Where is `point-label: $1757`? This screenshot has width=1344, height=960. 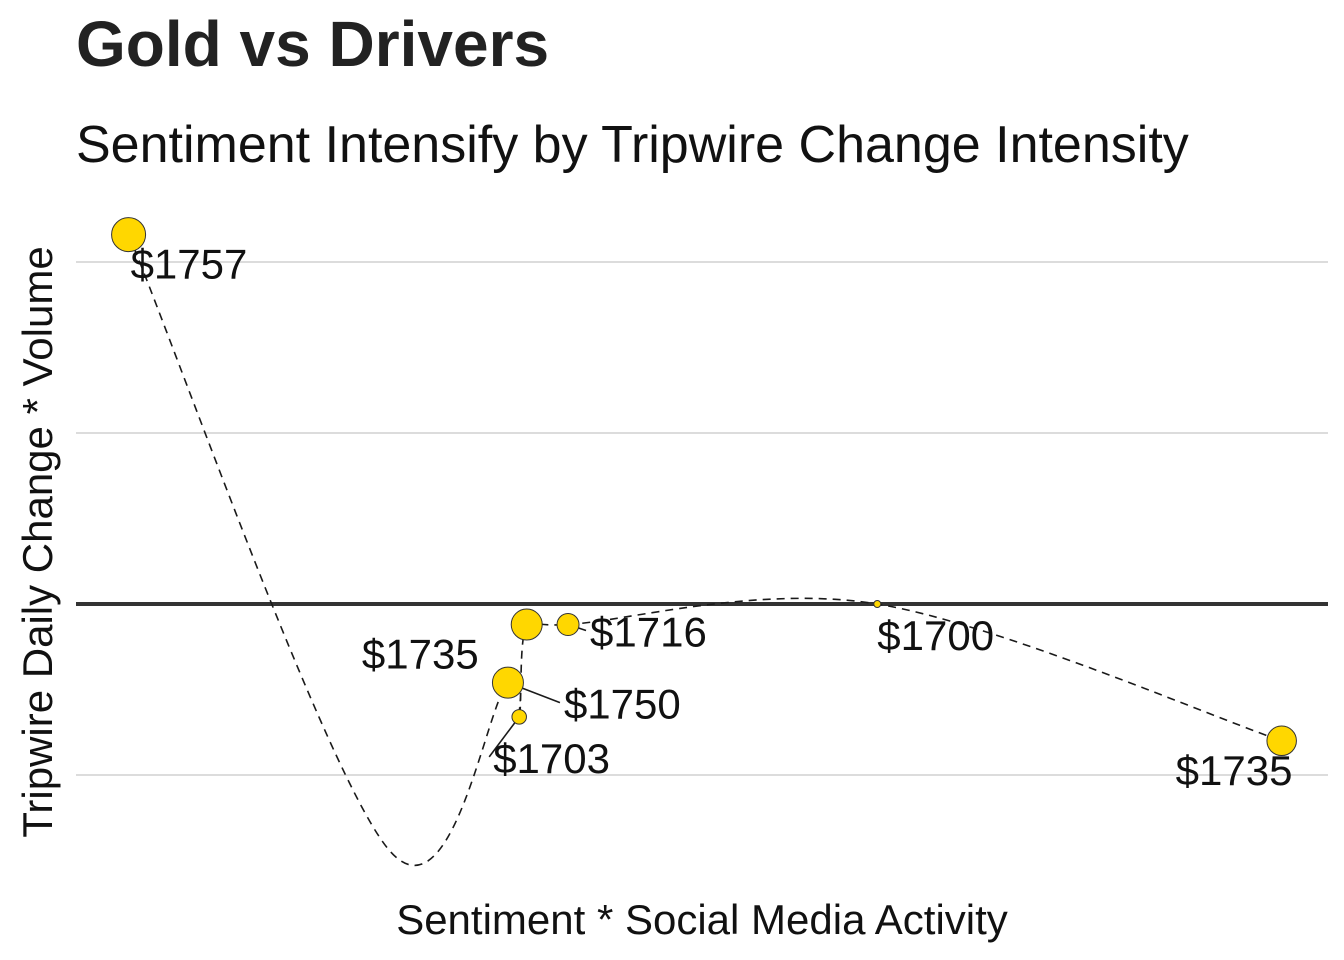 point-label: $1757 is located at coordinates (189, 264).